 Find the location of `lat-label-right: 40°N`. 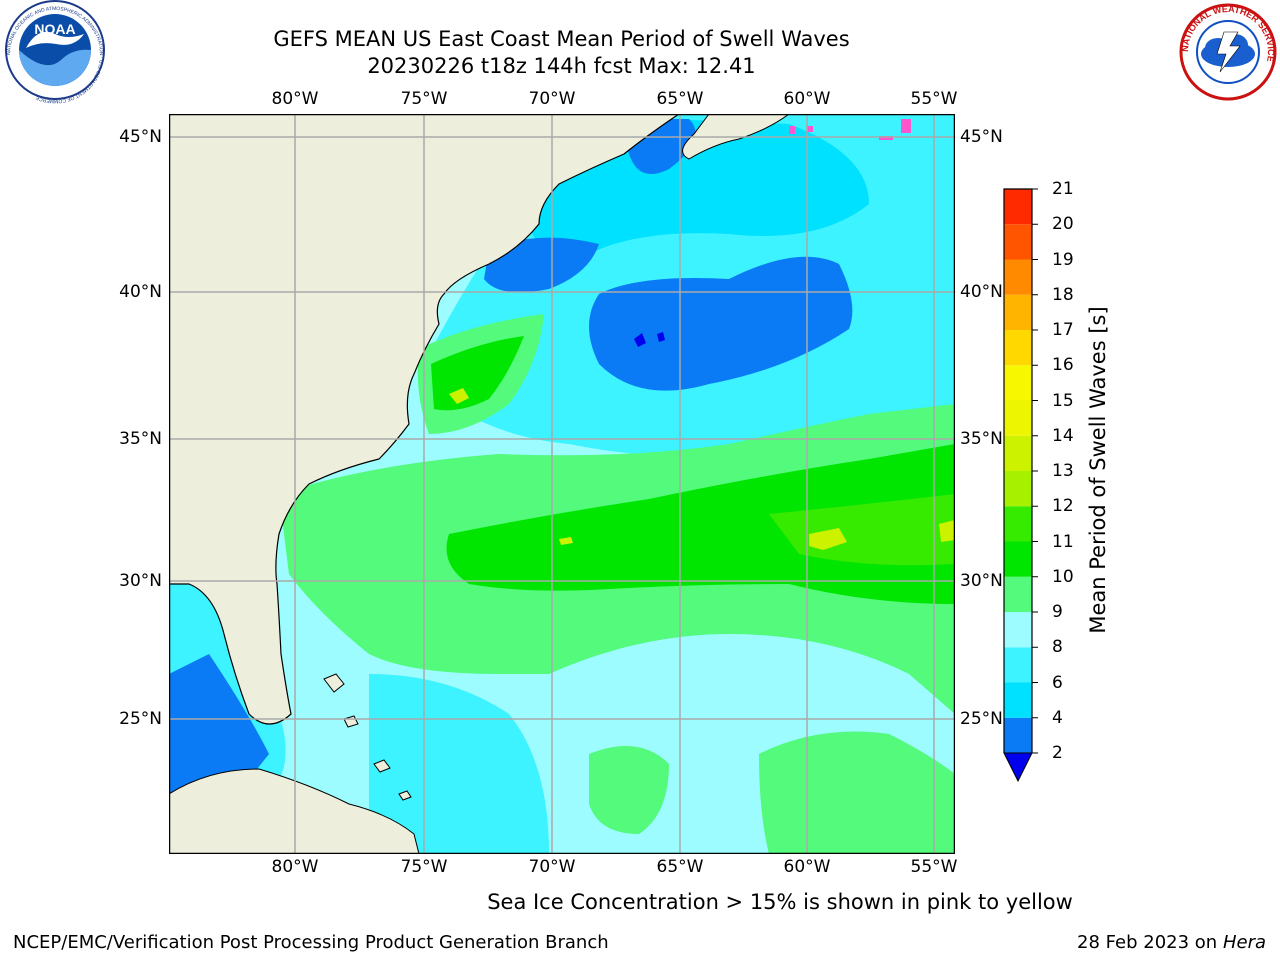

lat-label-right: 40°N is located at coordinates (981, 292).